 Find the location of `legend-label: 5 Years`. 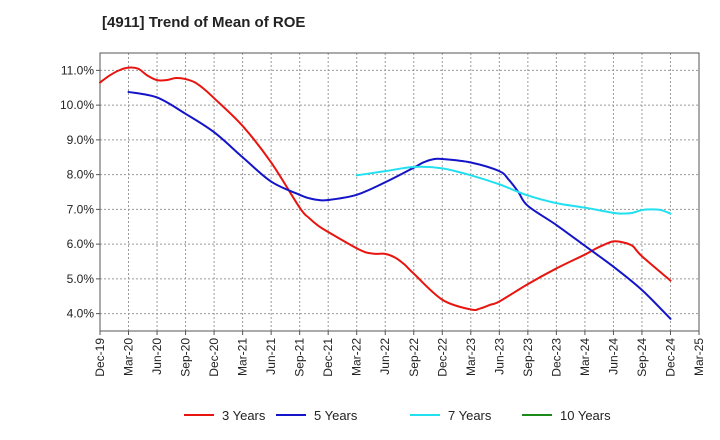

legend-label: 5 Years is located at coordinates (336, 415).